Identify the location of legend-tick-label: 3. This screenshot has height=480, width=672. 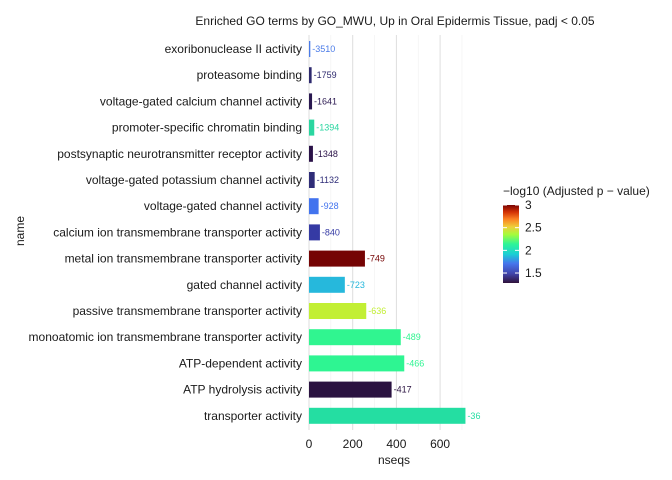
(528, 205).